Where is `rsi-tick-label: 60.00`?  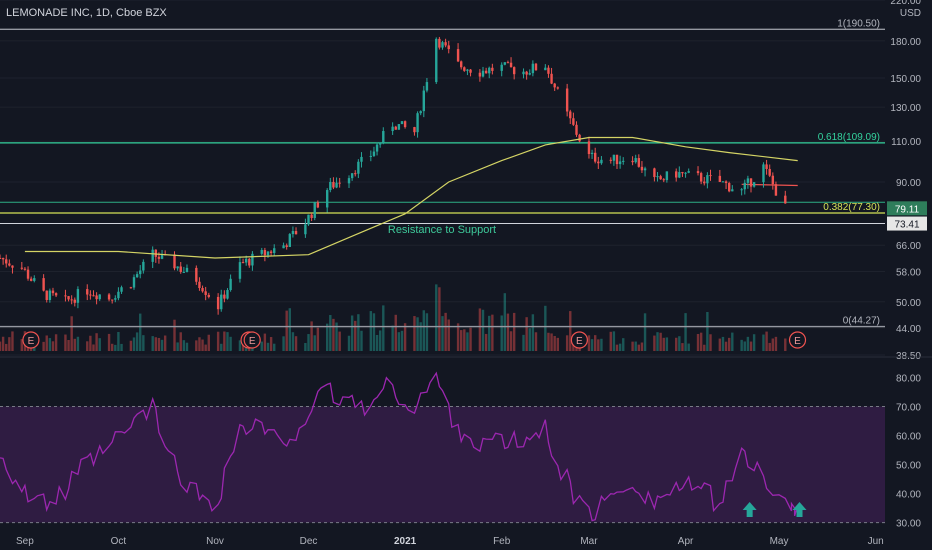 rsi-tick-label: 60.00 is located at coordinates (908, 436).